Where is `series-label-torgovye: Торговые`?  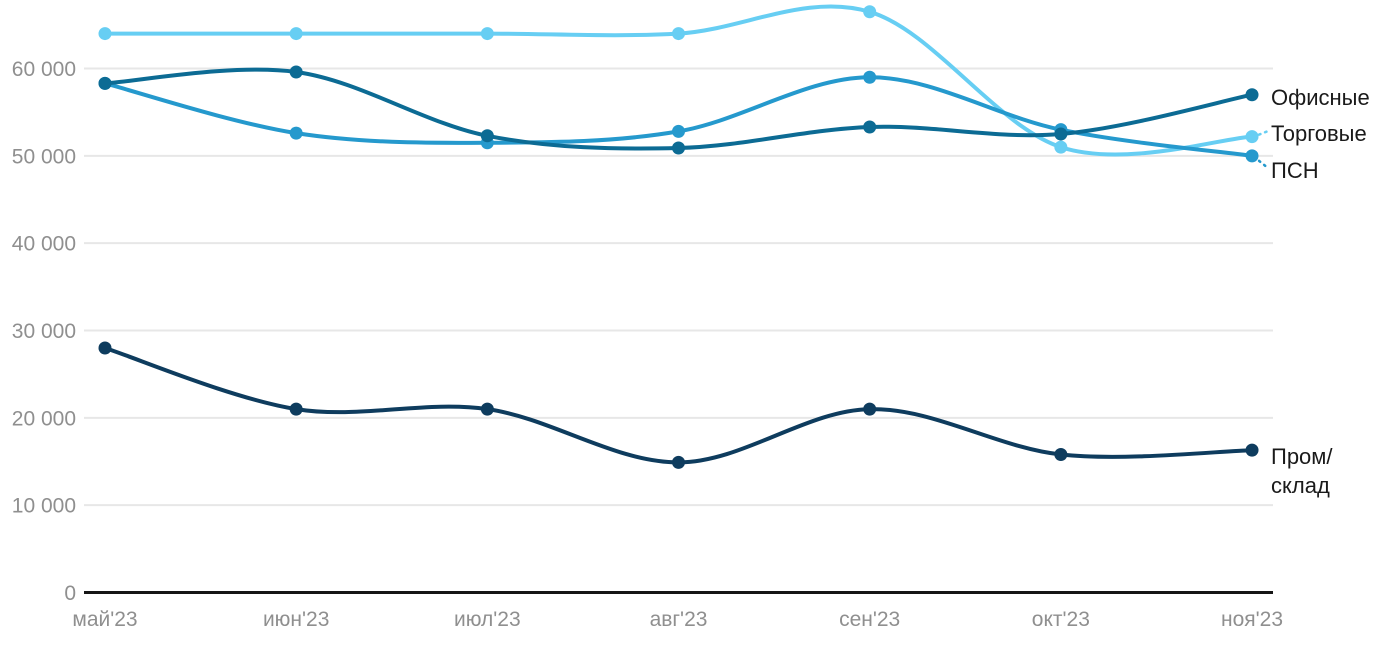
series-label-torgovye: Торговые is located at coordinates (1319, 133).